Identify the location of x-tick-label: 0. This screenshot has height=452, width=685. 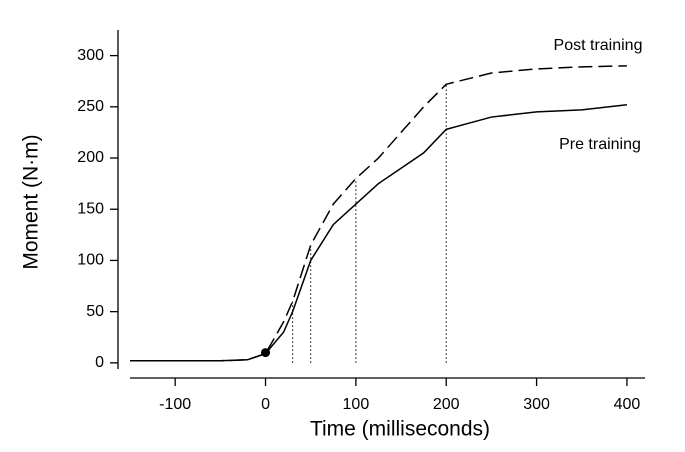
(265, 404).